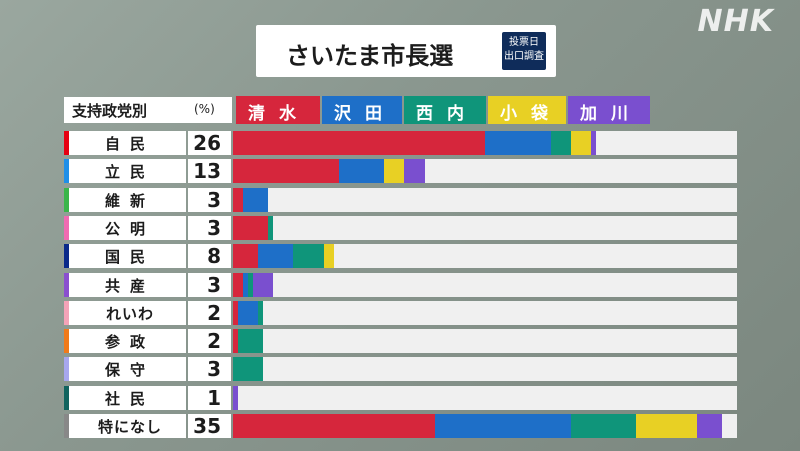 The height and width of the screenshot is (451, 800). I want to click on exit-poll-badge: 投票日 出口調査, so click(524, 51).